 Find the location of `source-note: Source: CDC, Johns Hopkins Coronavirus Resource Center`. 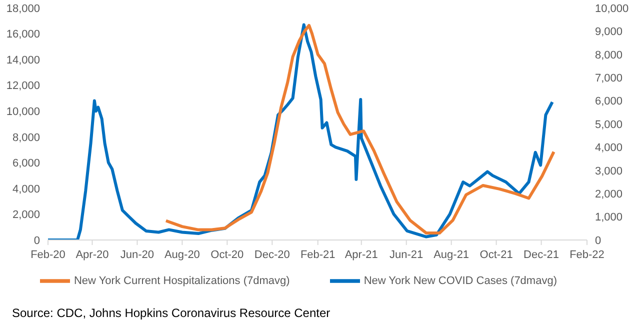

source-note: Source: CDC, Johns Hopkins Coronavirus Resource Center is located at coordinates (171, 313).